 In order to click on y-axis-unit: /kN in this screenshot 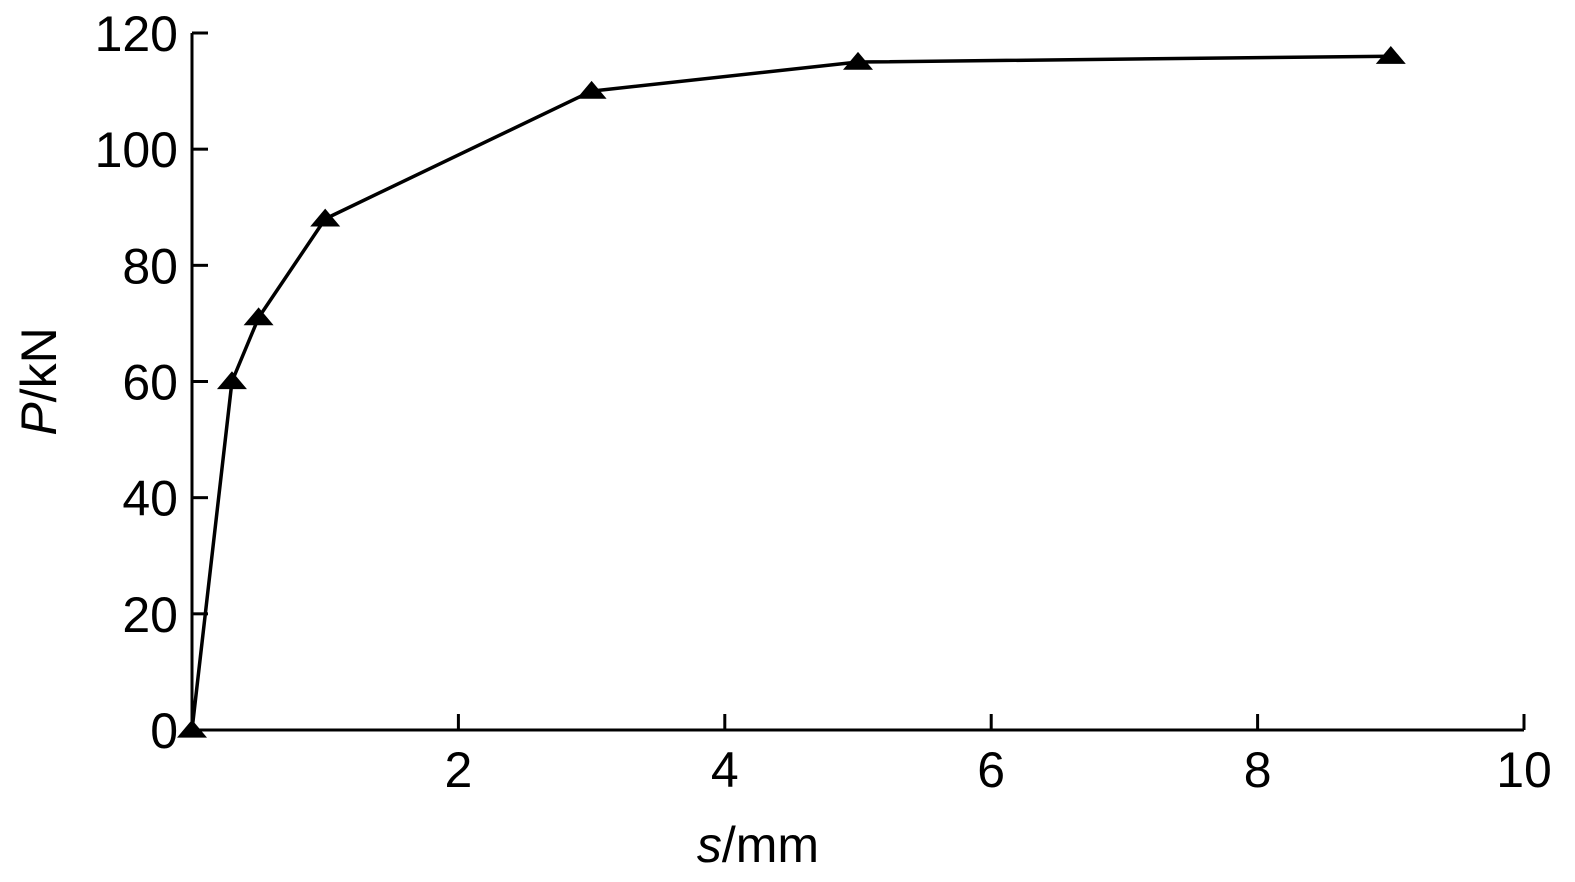, I will do `click(39, 364)`.